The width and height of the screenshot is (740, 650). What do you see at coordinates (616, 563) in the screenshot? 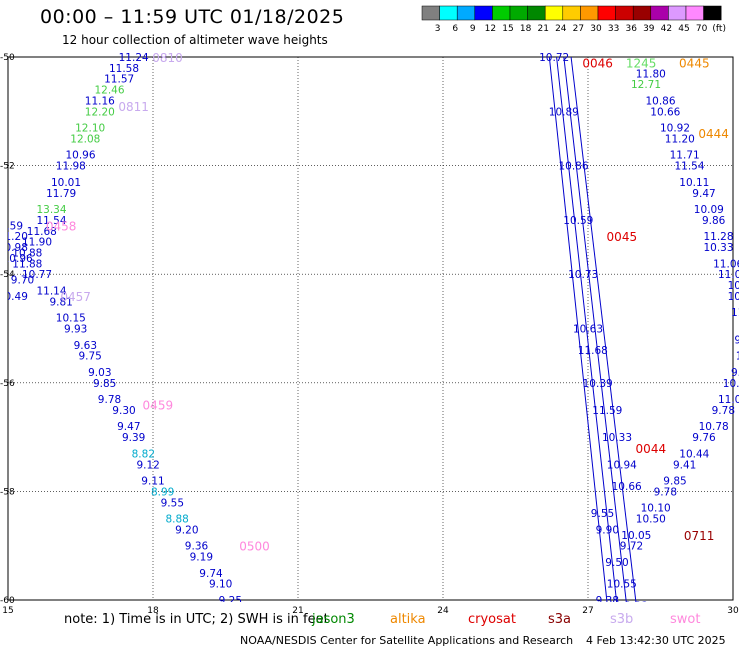
I see `wave-height-label: 9.50` at bounding box center [616, 563].